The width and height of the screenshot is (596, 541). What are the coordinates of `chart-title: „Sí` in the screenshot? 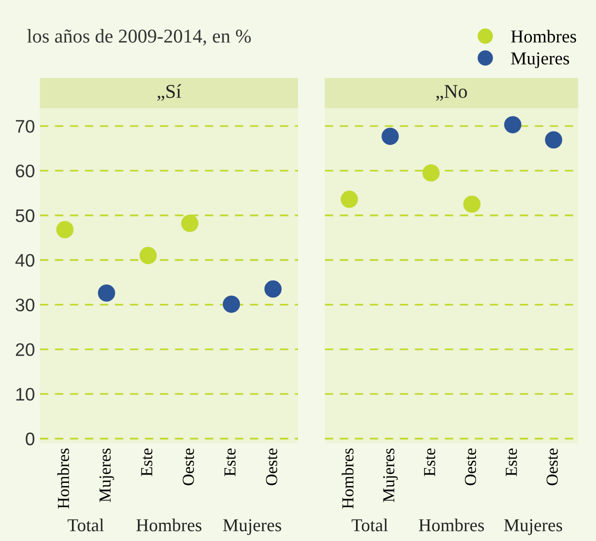 It's located at (169, 92).